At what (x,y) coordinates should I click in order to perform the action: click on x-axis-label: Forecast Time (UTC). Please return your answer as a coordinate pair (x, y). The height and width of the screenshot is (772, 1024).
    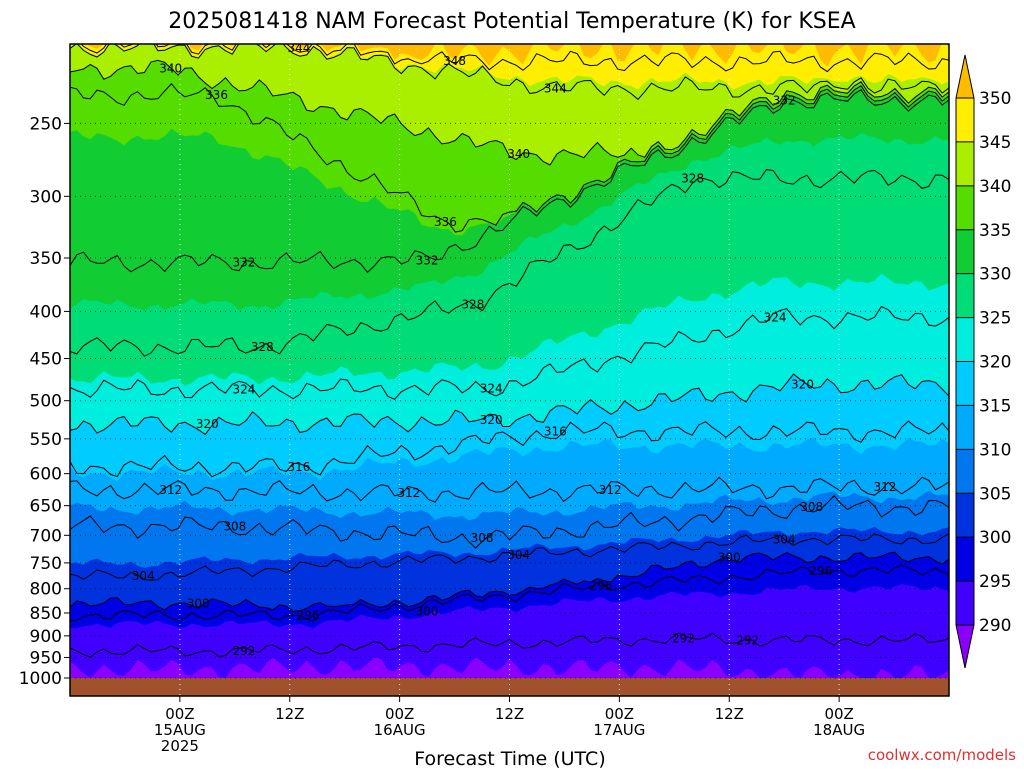
    Looking at the image, I should click on (509, 758).